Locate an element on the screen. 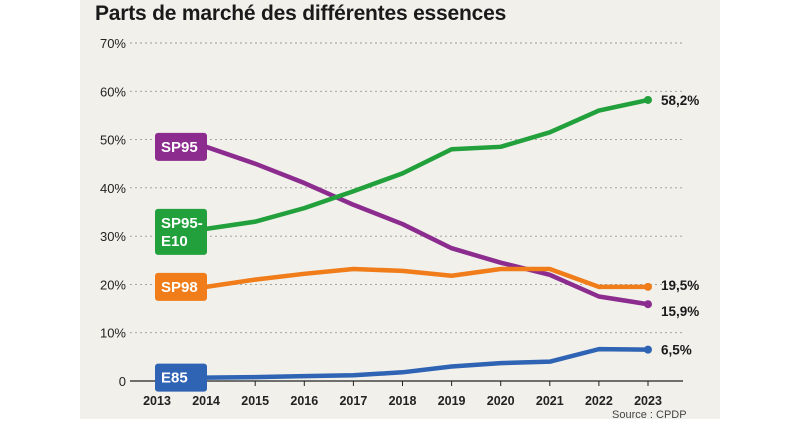  x-tick-label: 2023 is located at coordinates (648, 401).